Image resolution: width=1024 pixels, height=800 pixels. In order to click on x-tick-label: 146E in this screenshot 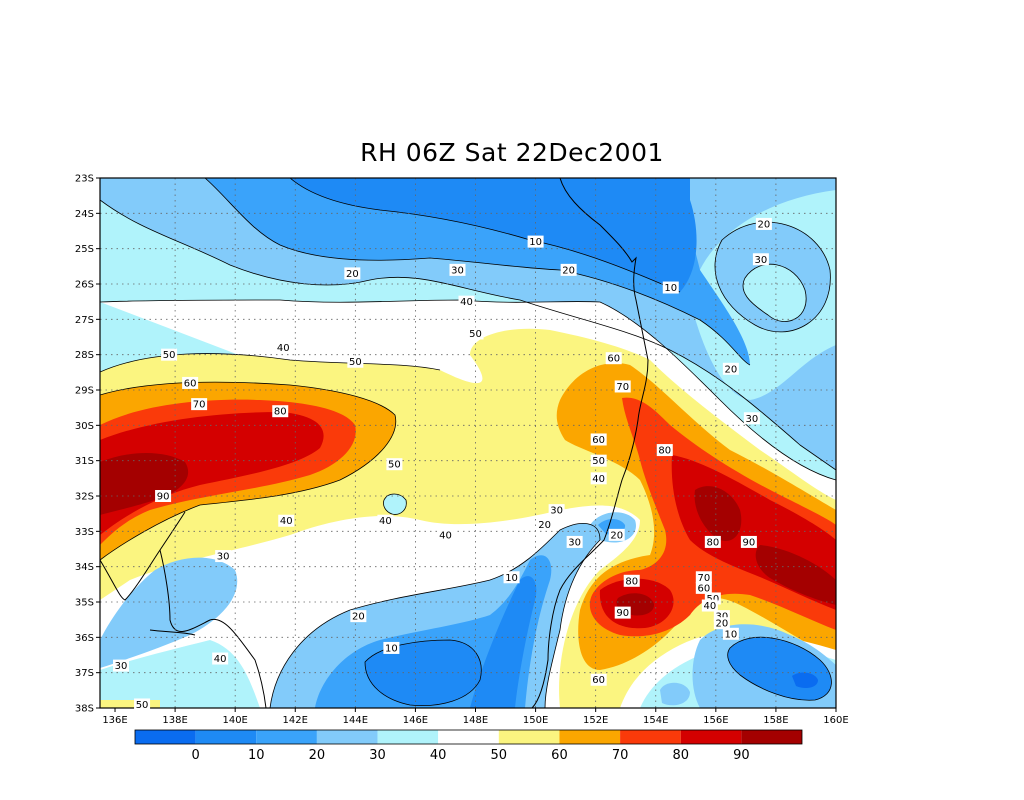, I will do `click(415, 720)`.